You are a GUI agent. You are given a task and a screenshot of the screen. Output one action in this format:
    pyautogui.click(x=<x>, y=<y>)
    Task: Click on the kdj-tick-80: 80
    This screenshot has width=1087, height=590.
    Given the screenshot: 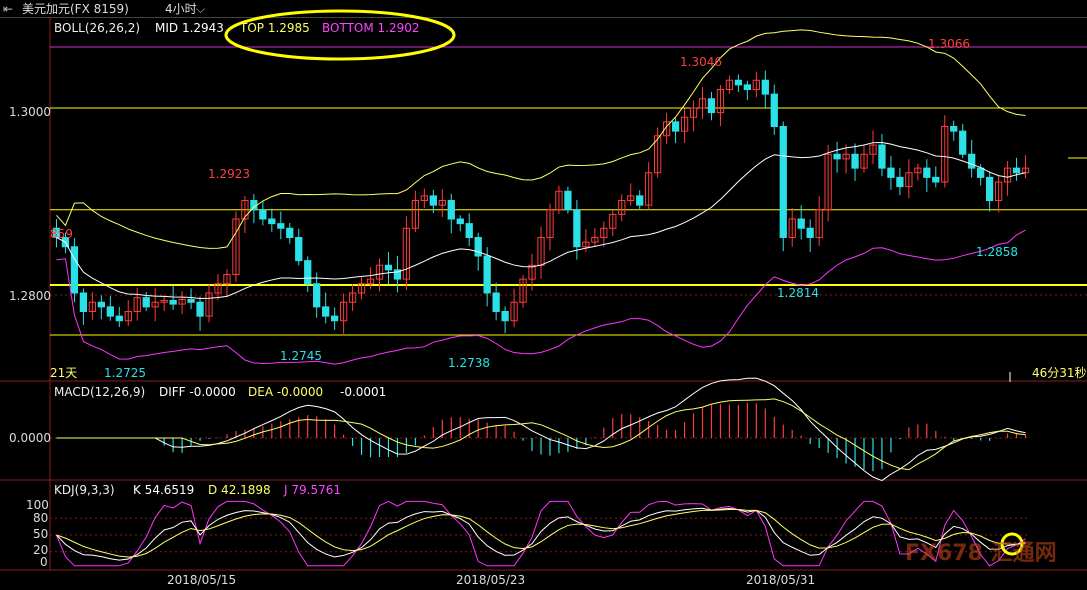 What is the action you would take?
    pyautogui.click(x=41, y=518)
    